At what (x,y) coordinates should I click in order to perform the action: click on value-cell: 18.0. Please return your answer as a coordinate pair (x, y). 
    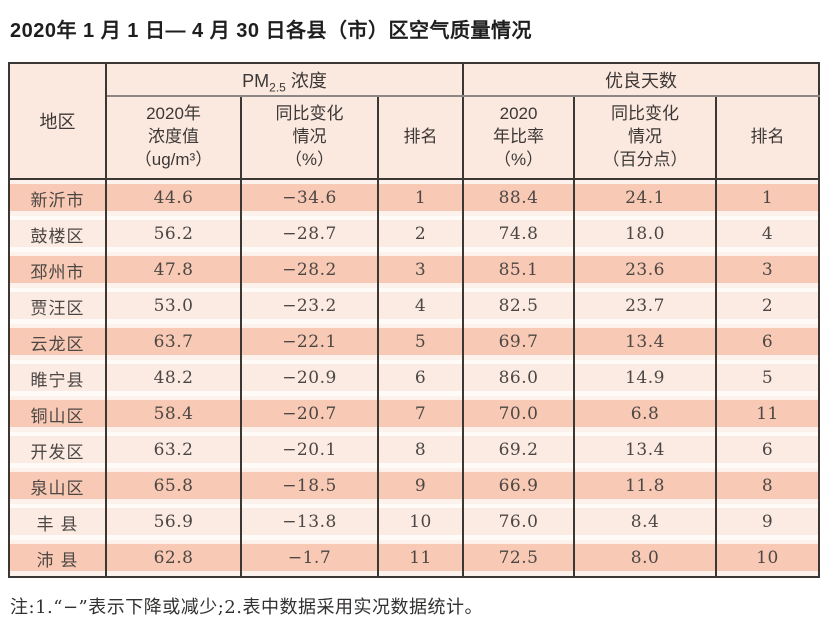
    Looking at the image, I should click on (645, 234).